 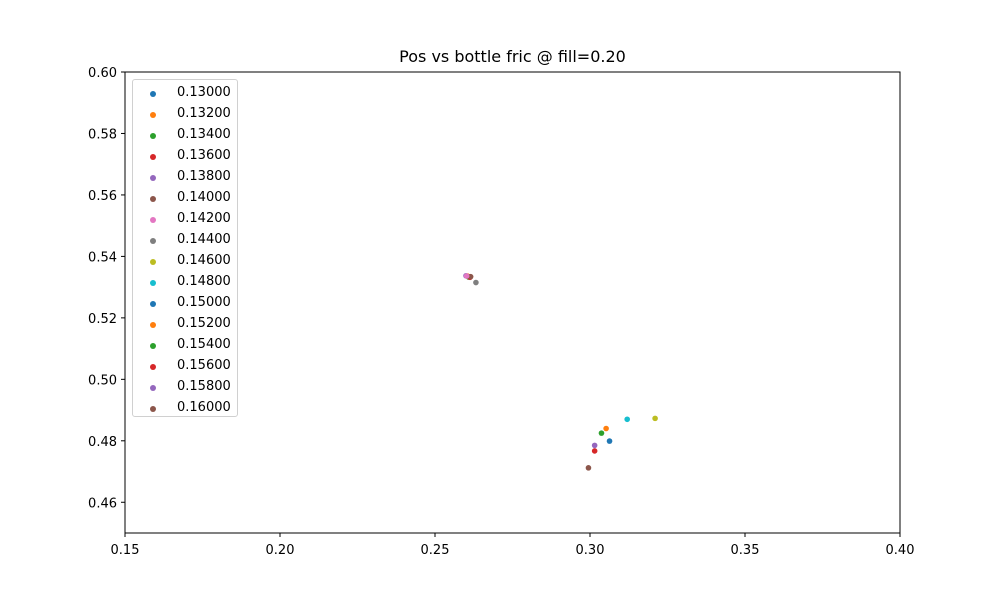 What do you see at coordinates (102, 196) in the screenshot?
I see `y-tick-label: 0.56` at bounding box center [102, 196].